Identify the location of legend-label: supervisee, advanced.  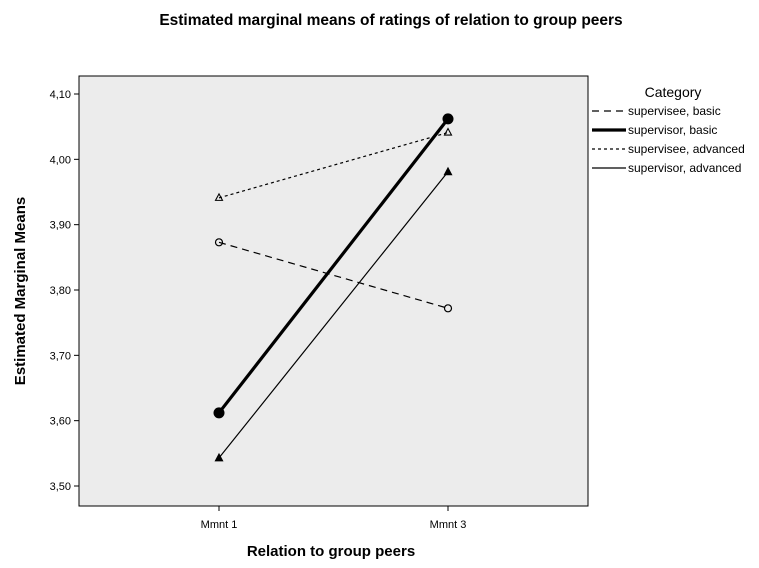
(686, 149).